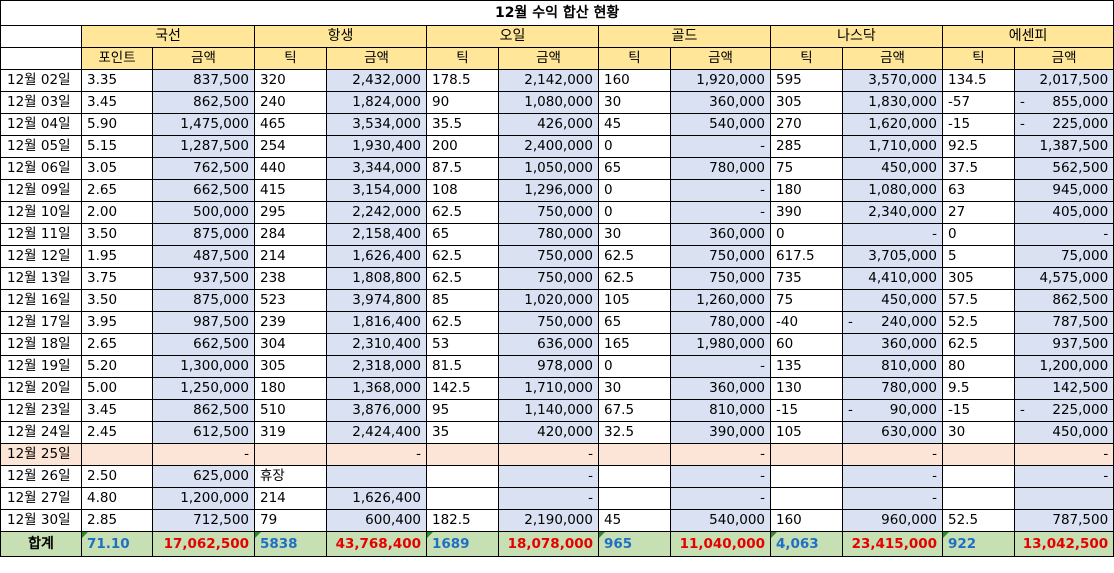 The image size is (1114, 573). Describe the element at coordinates (1063, 498) in the screenshot. I see `amount-cell` at that location.